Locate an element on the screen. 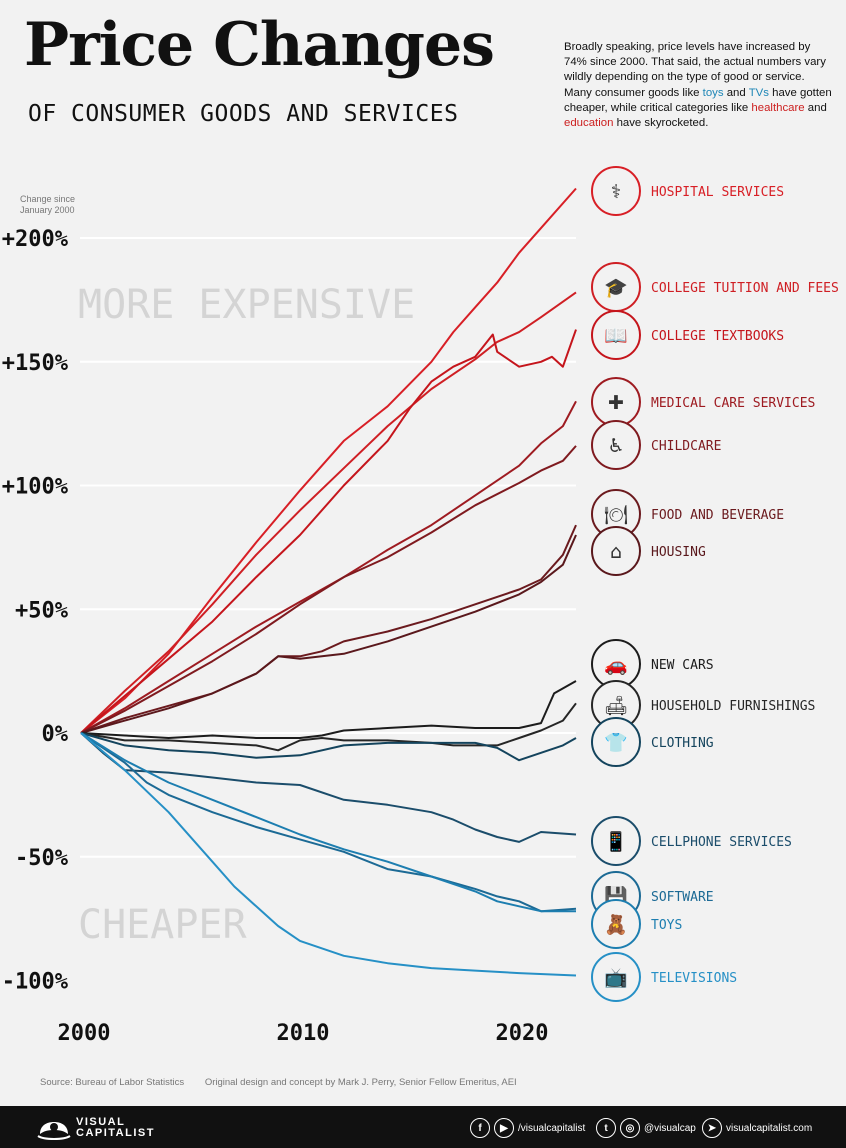 The image size is (846, 1148). stroller-icon-glyph: ♿ is located at coordinates (615, 446).